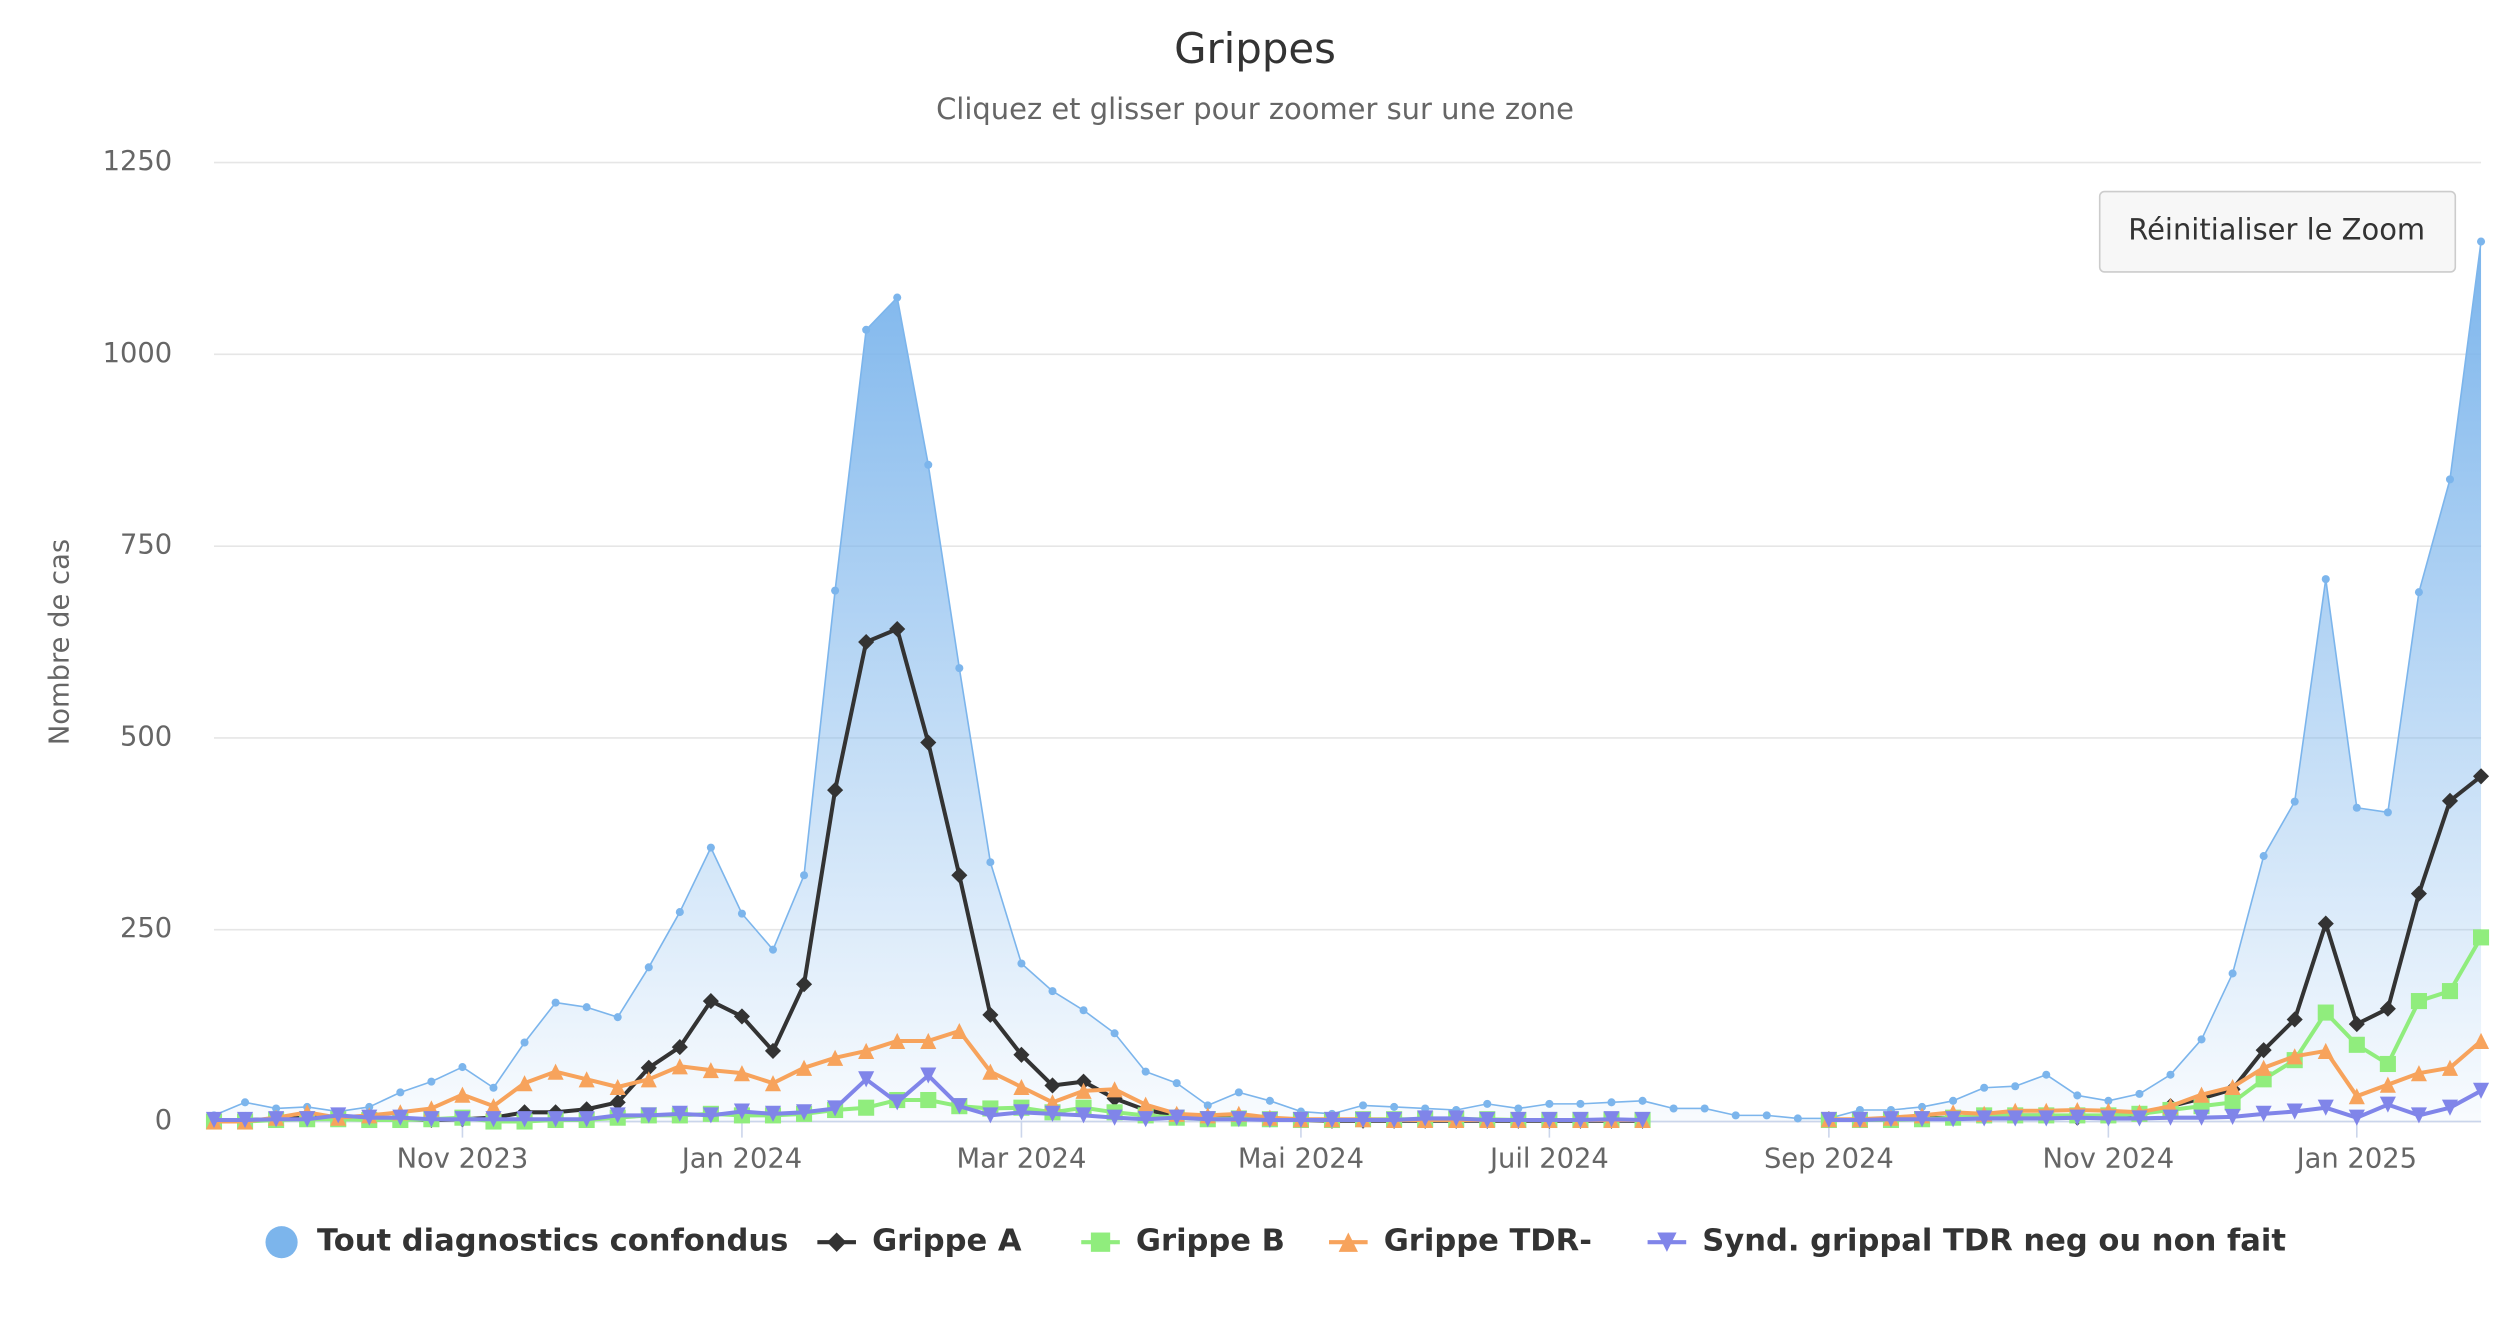 This screenshot has height=1342, width=2510. Describe the element at coordinates (1255, 48) in the screenshot. I see `chart-title: Grippes` at that location.